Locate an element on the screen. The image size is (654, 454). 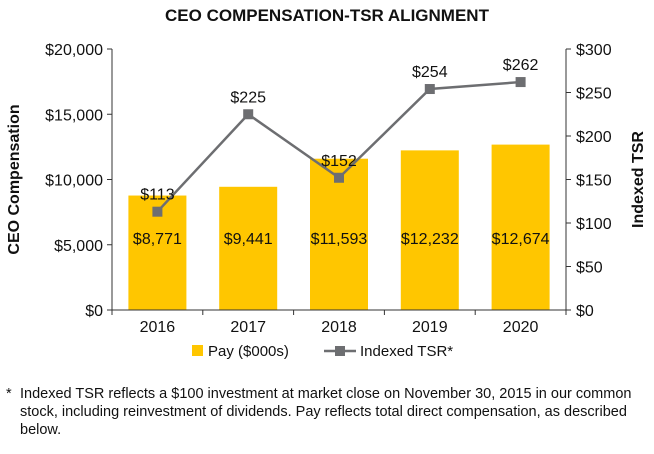
left-tick-label: $10,000 is located at coordinates (74, 181).